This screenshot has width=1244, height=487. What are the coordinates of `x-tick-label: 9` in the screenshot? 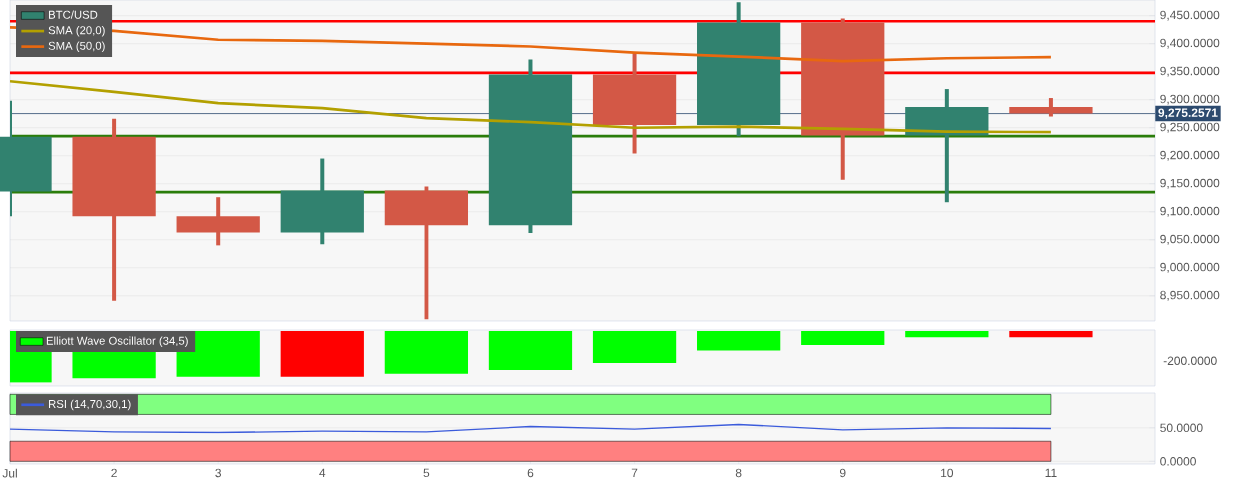 It's located at (842, 473).